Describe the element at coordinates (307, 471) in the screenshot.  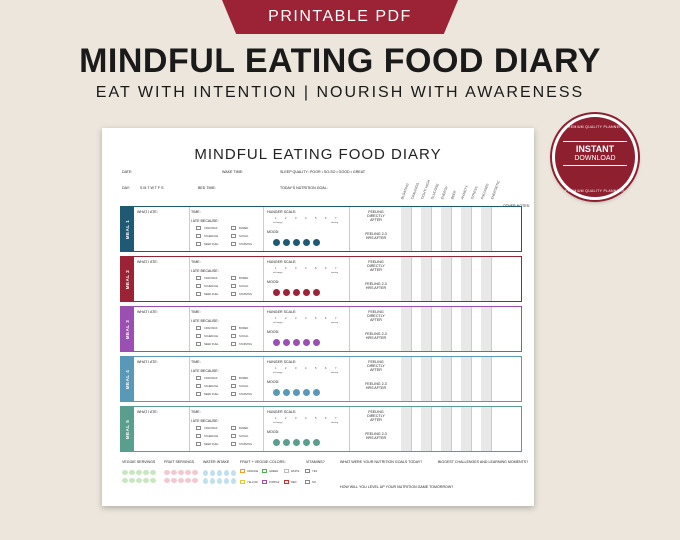
I see `vitamins-yes-checkbox` at that location.